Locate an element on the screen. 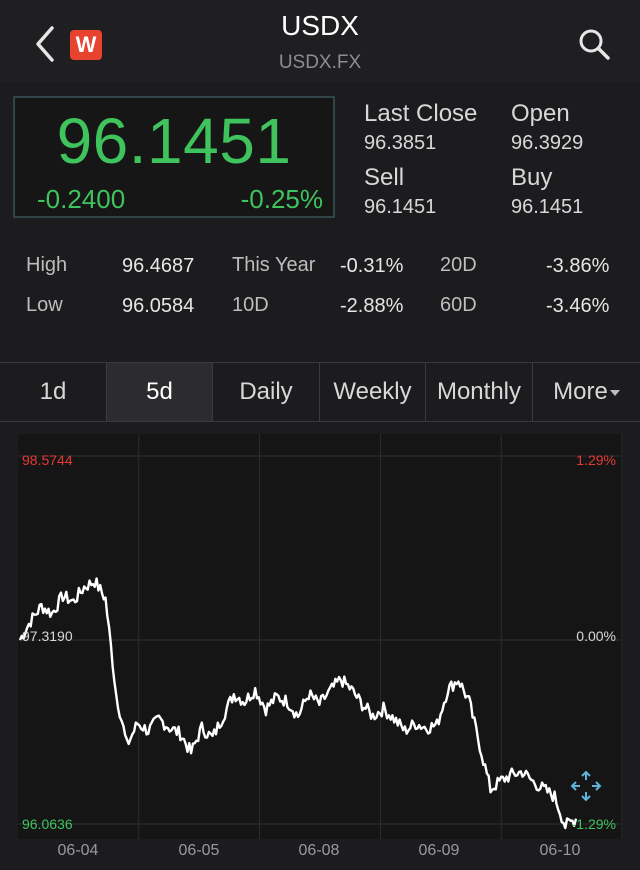 Image resolution: width=640 pixels, height=870 pixels. this-year-label: This Year is located at coordinates (274, 265).